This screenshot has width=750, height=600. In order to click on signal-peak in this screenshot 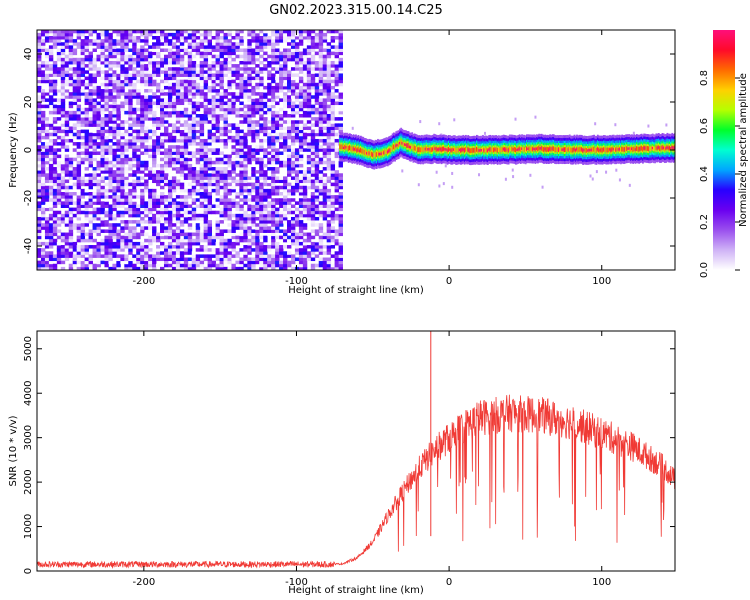, I will do `click(357, 150)`.